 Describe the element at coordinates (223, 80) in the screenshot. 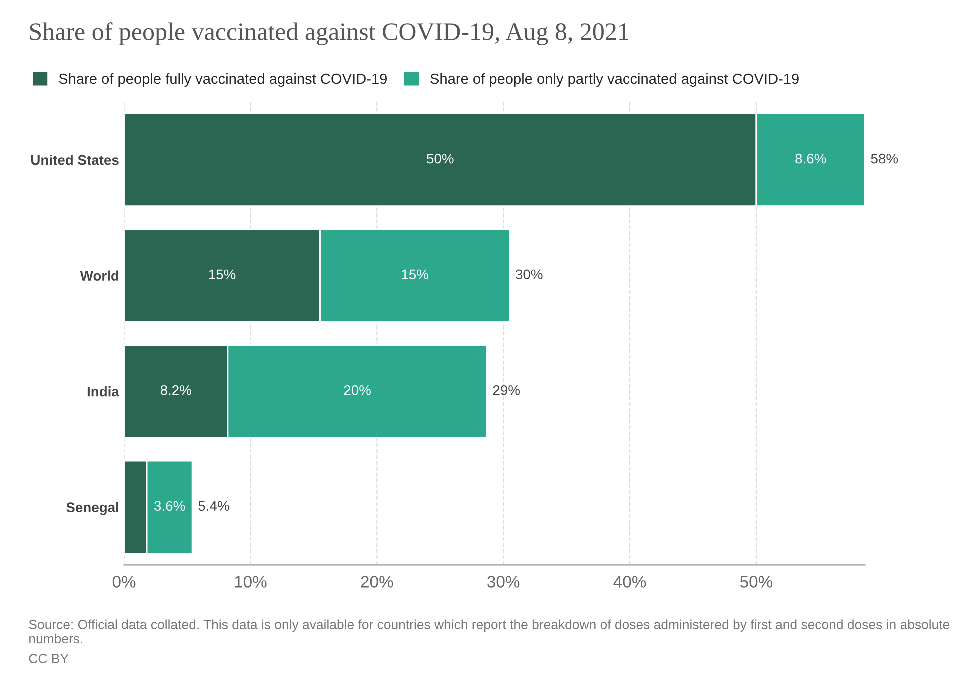

I see `legend-label: Share of people fully vaccinated against COVID-19` at that location.